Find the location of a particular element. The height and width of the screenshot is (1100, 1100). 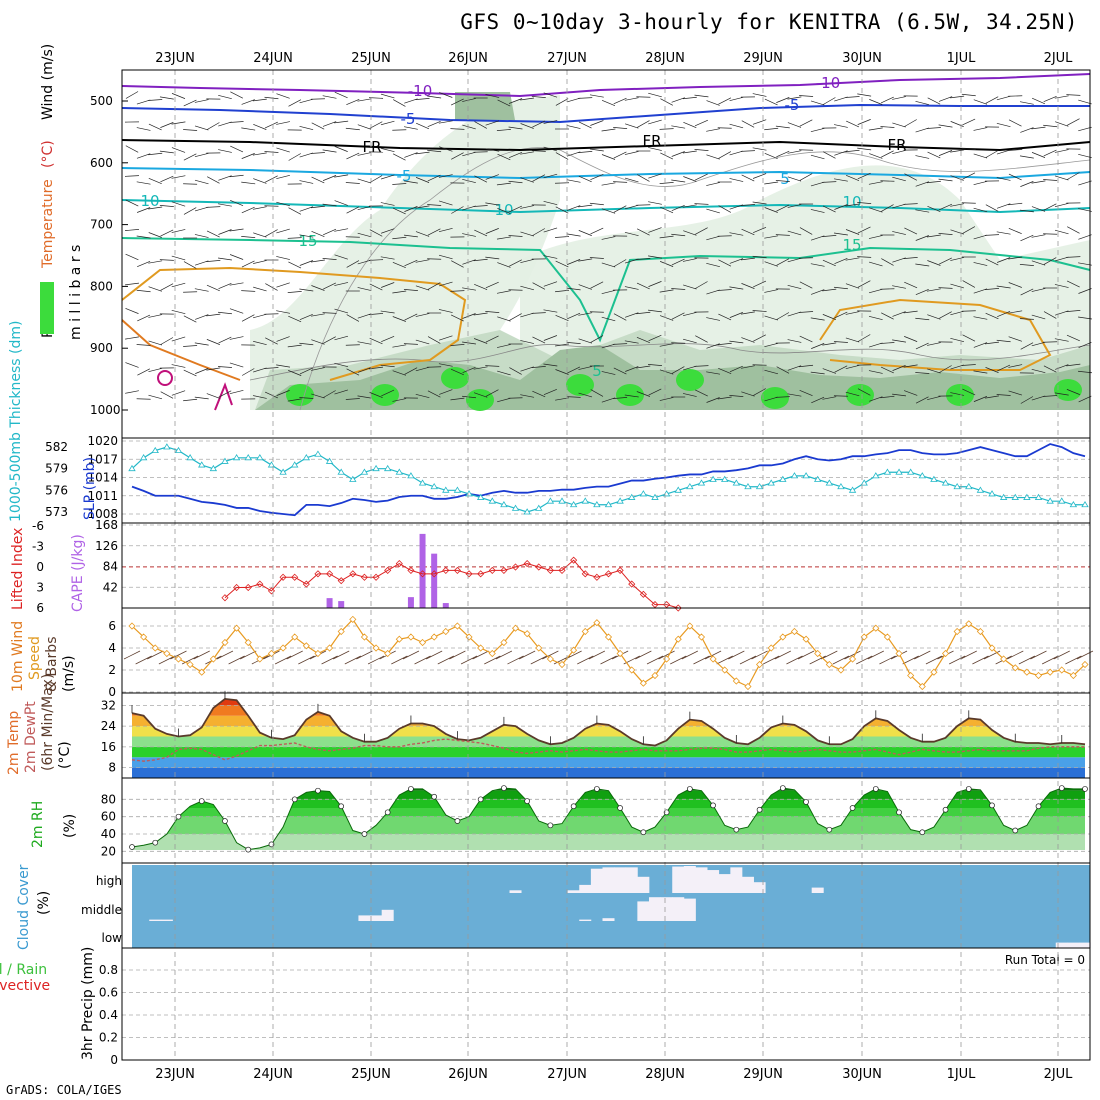

contour-label: FR is located at coordinates (371, 147).